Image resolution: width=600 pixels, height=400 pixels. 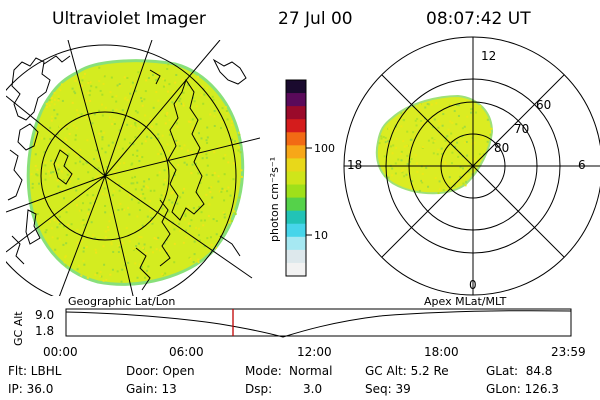 I want to click on colorbar: 100 10 photon cm⁻²s⁻¹, so click(x=301, y=178).